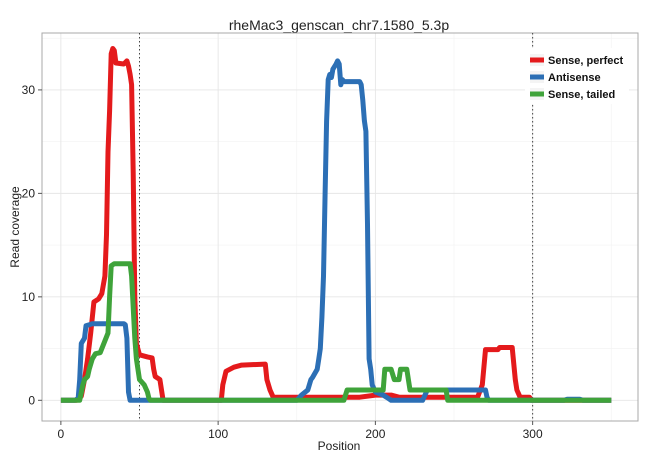 The height and width of the screenshot is (460, 650). I want to click on y-axis-label: Read coverage, so click(15, 227).